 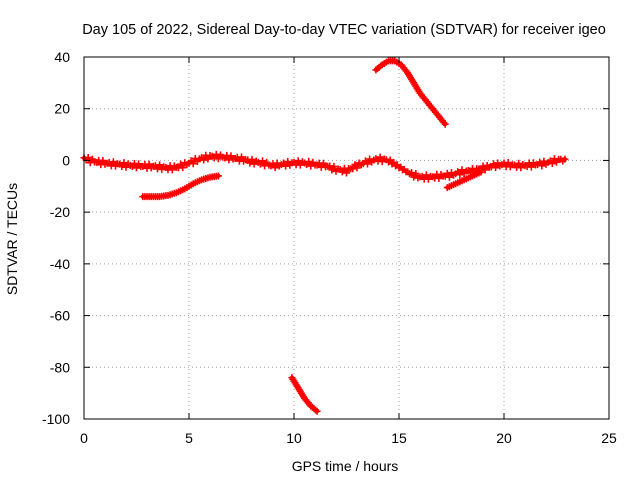 What do you see at coordinates (180, 186) in the screenshot?
I see `series-lower-arc` at bounding box center [180, 186].